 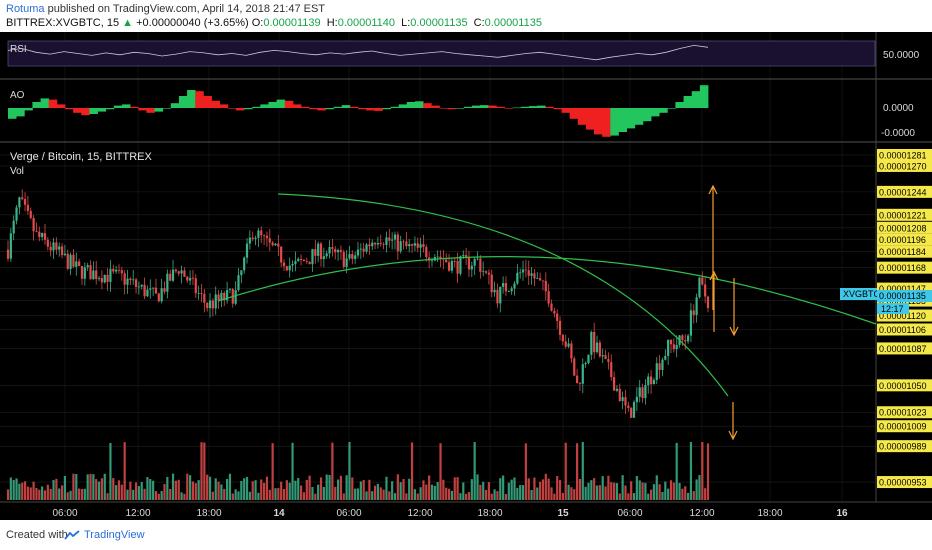 I want to click on tradingview-link: TradingView, so click(x=114, y=535).